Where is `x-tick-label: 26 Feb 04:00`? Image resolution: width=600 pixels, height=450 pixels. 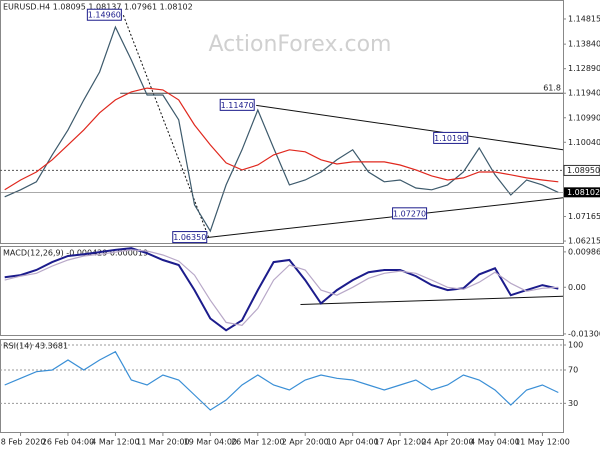 x-tick-label: 26 Feb 04:00 is located at coordinates (68, 442).